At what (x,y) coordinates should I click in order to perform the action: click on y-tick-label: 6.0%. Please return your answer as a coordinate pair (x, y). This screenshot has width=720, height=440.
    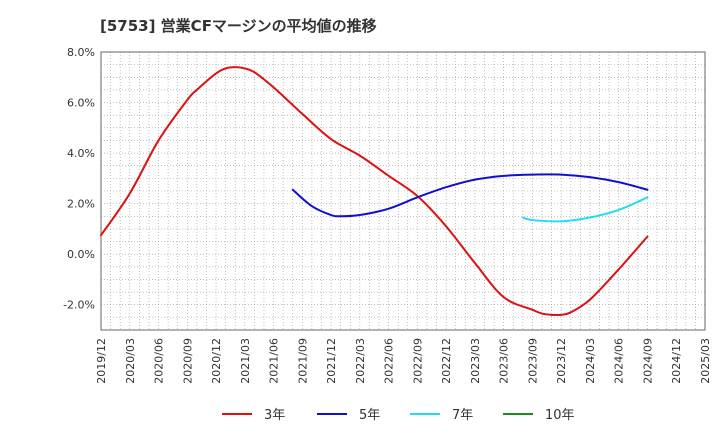
    Looking at the image, I should click on (81, 103).